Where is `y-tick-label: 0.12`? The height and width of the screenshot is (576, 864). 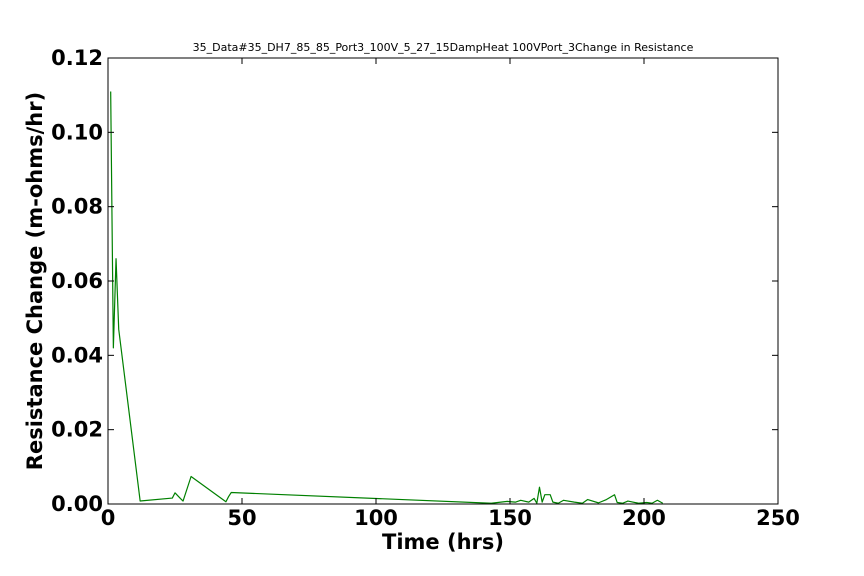 y-tick-label: 0.12 is located at coordinates (77, 58).